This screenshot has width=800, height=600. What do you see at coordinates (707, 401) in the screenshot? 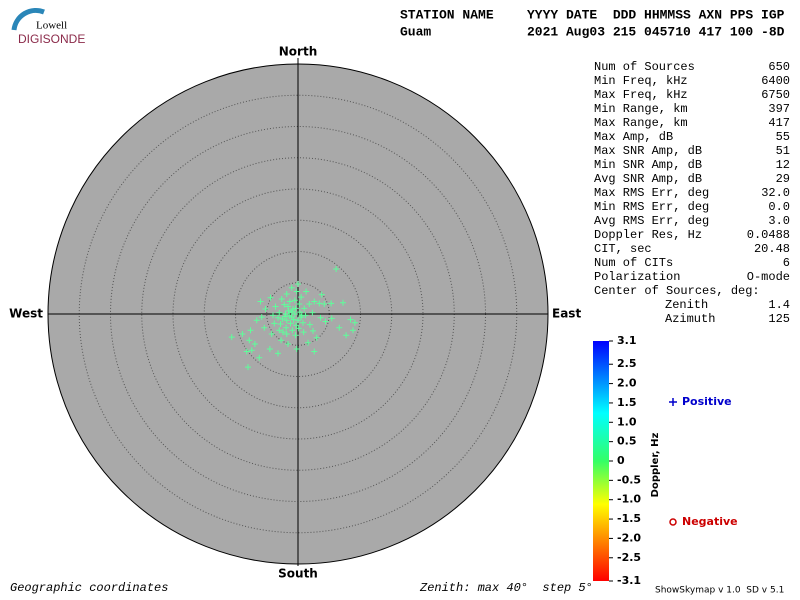
I see `positive-label: Positive` at bounding box center [707, 401].